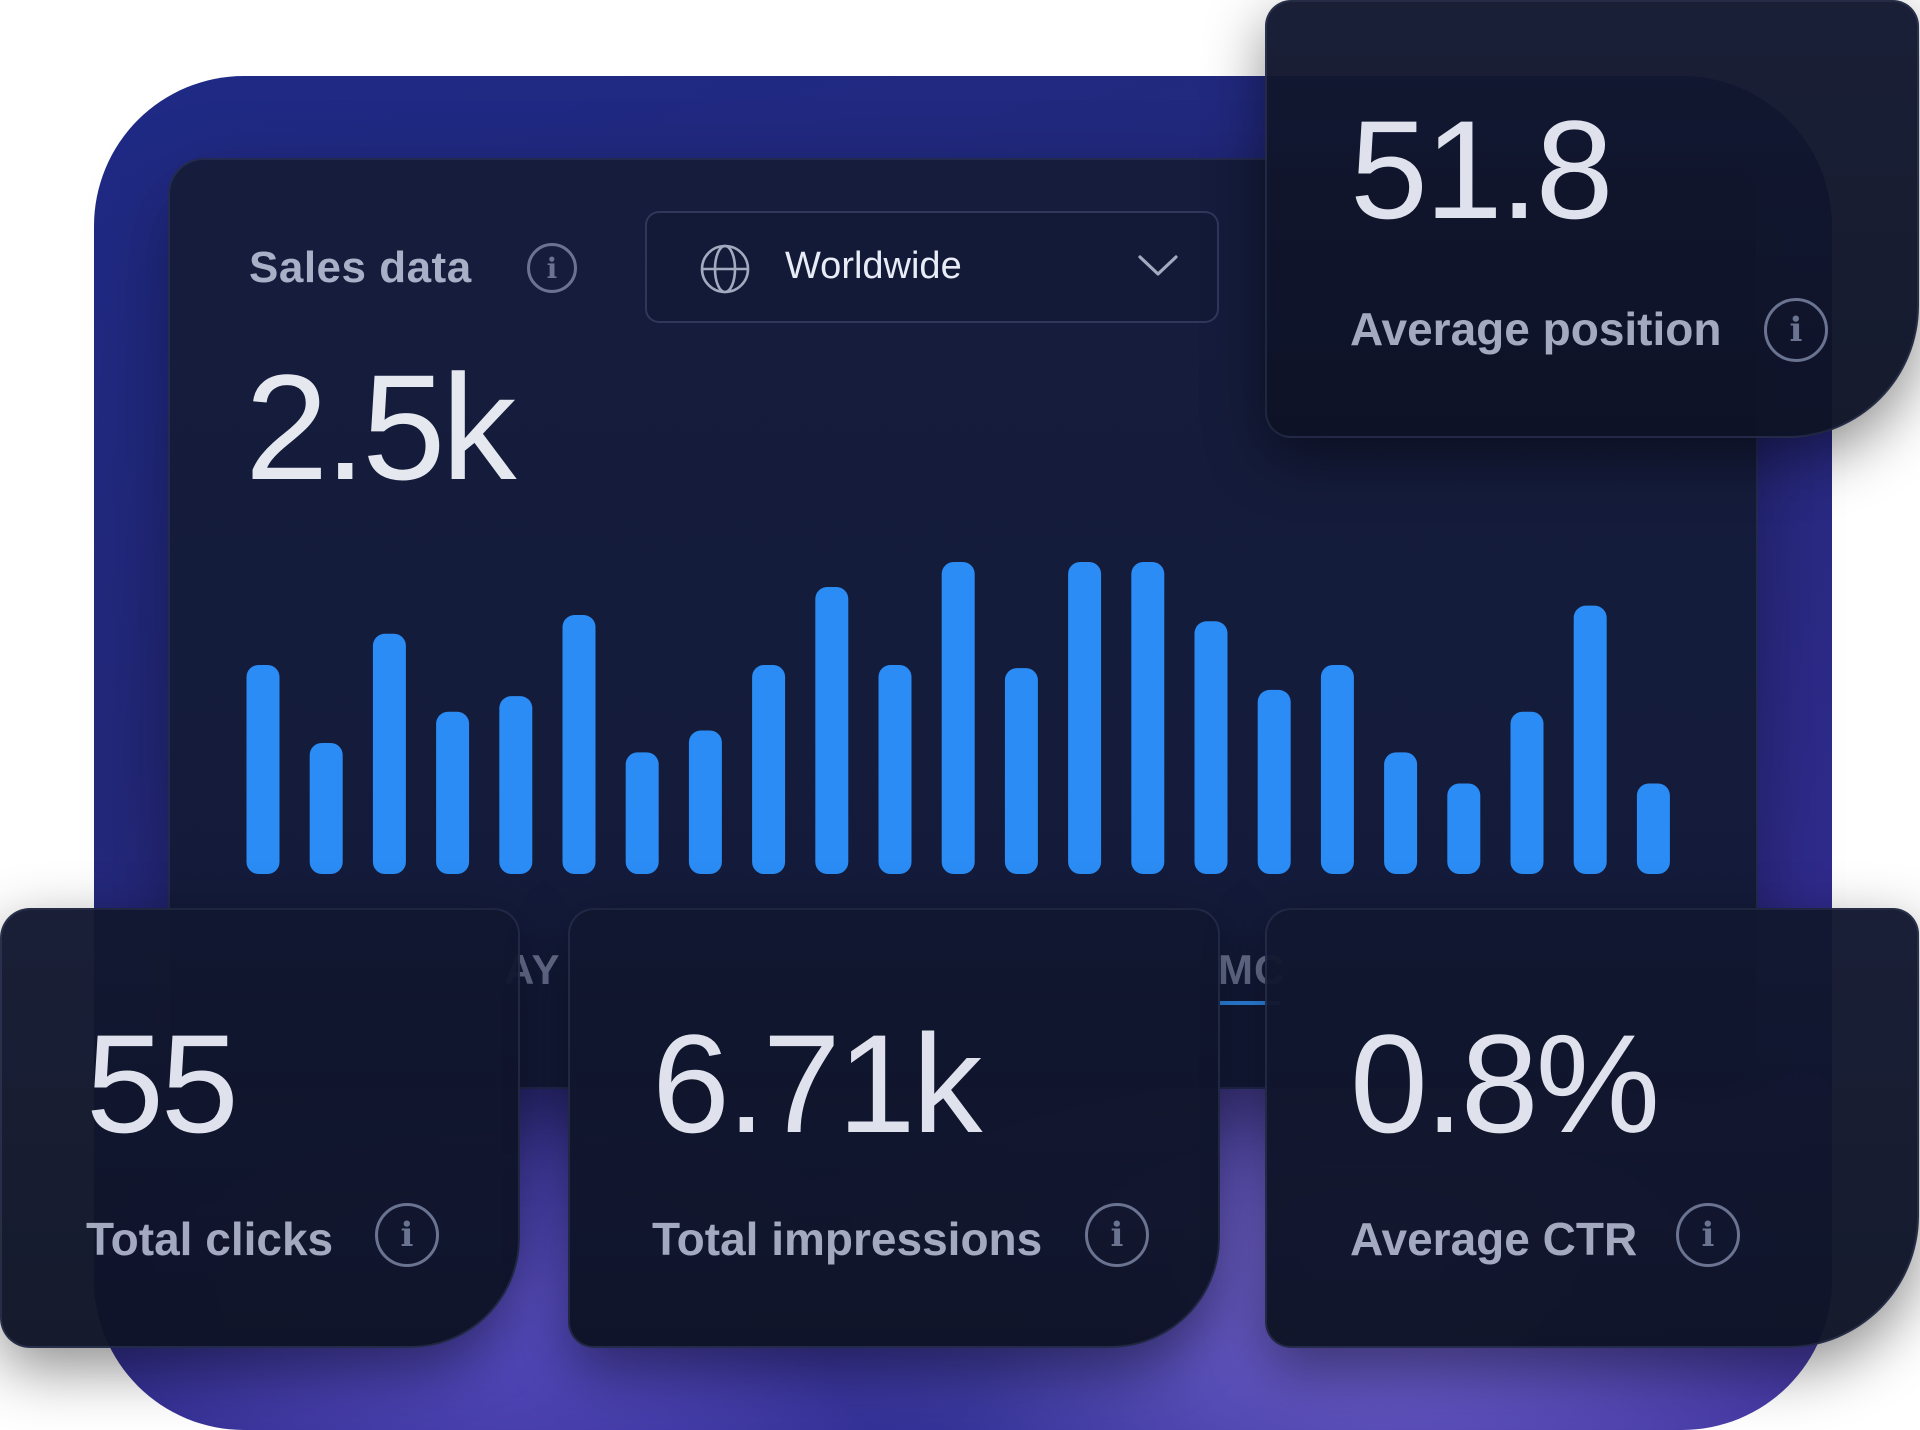 The image size is (1920, 1430). Describe the element at coordinates (360, 267) in the screenshot. I see `sales-data-title: Sales data` at that location.